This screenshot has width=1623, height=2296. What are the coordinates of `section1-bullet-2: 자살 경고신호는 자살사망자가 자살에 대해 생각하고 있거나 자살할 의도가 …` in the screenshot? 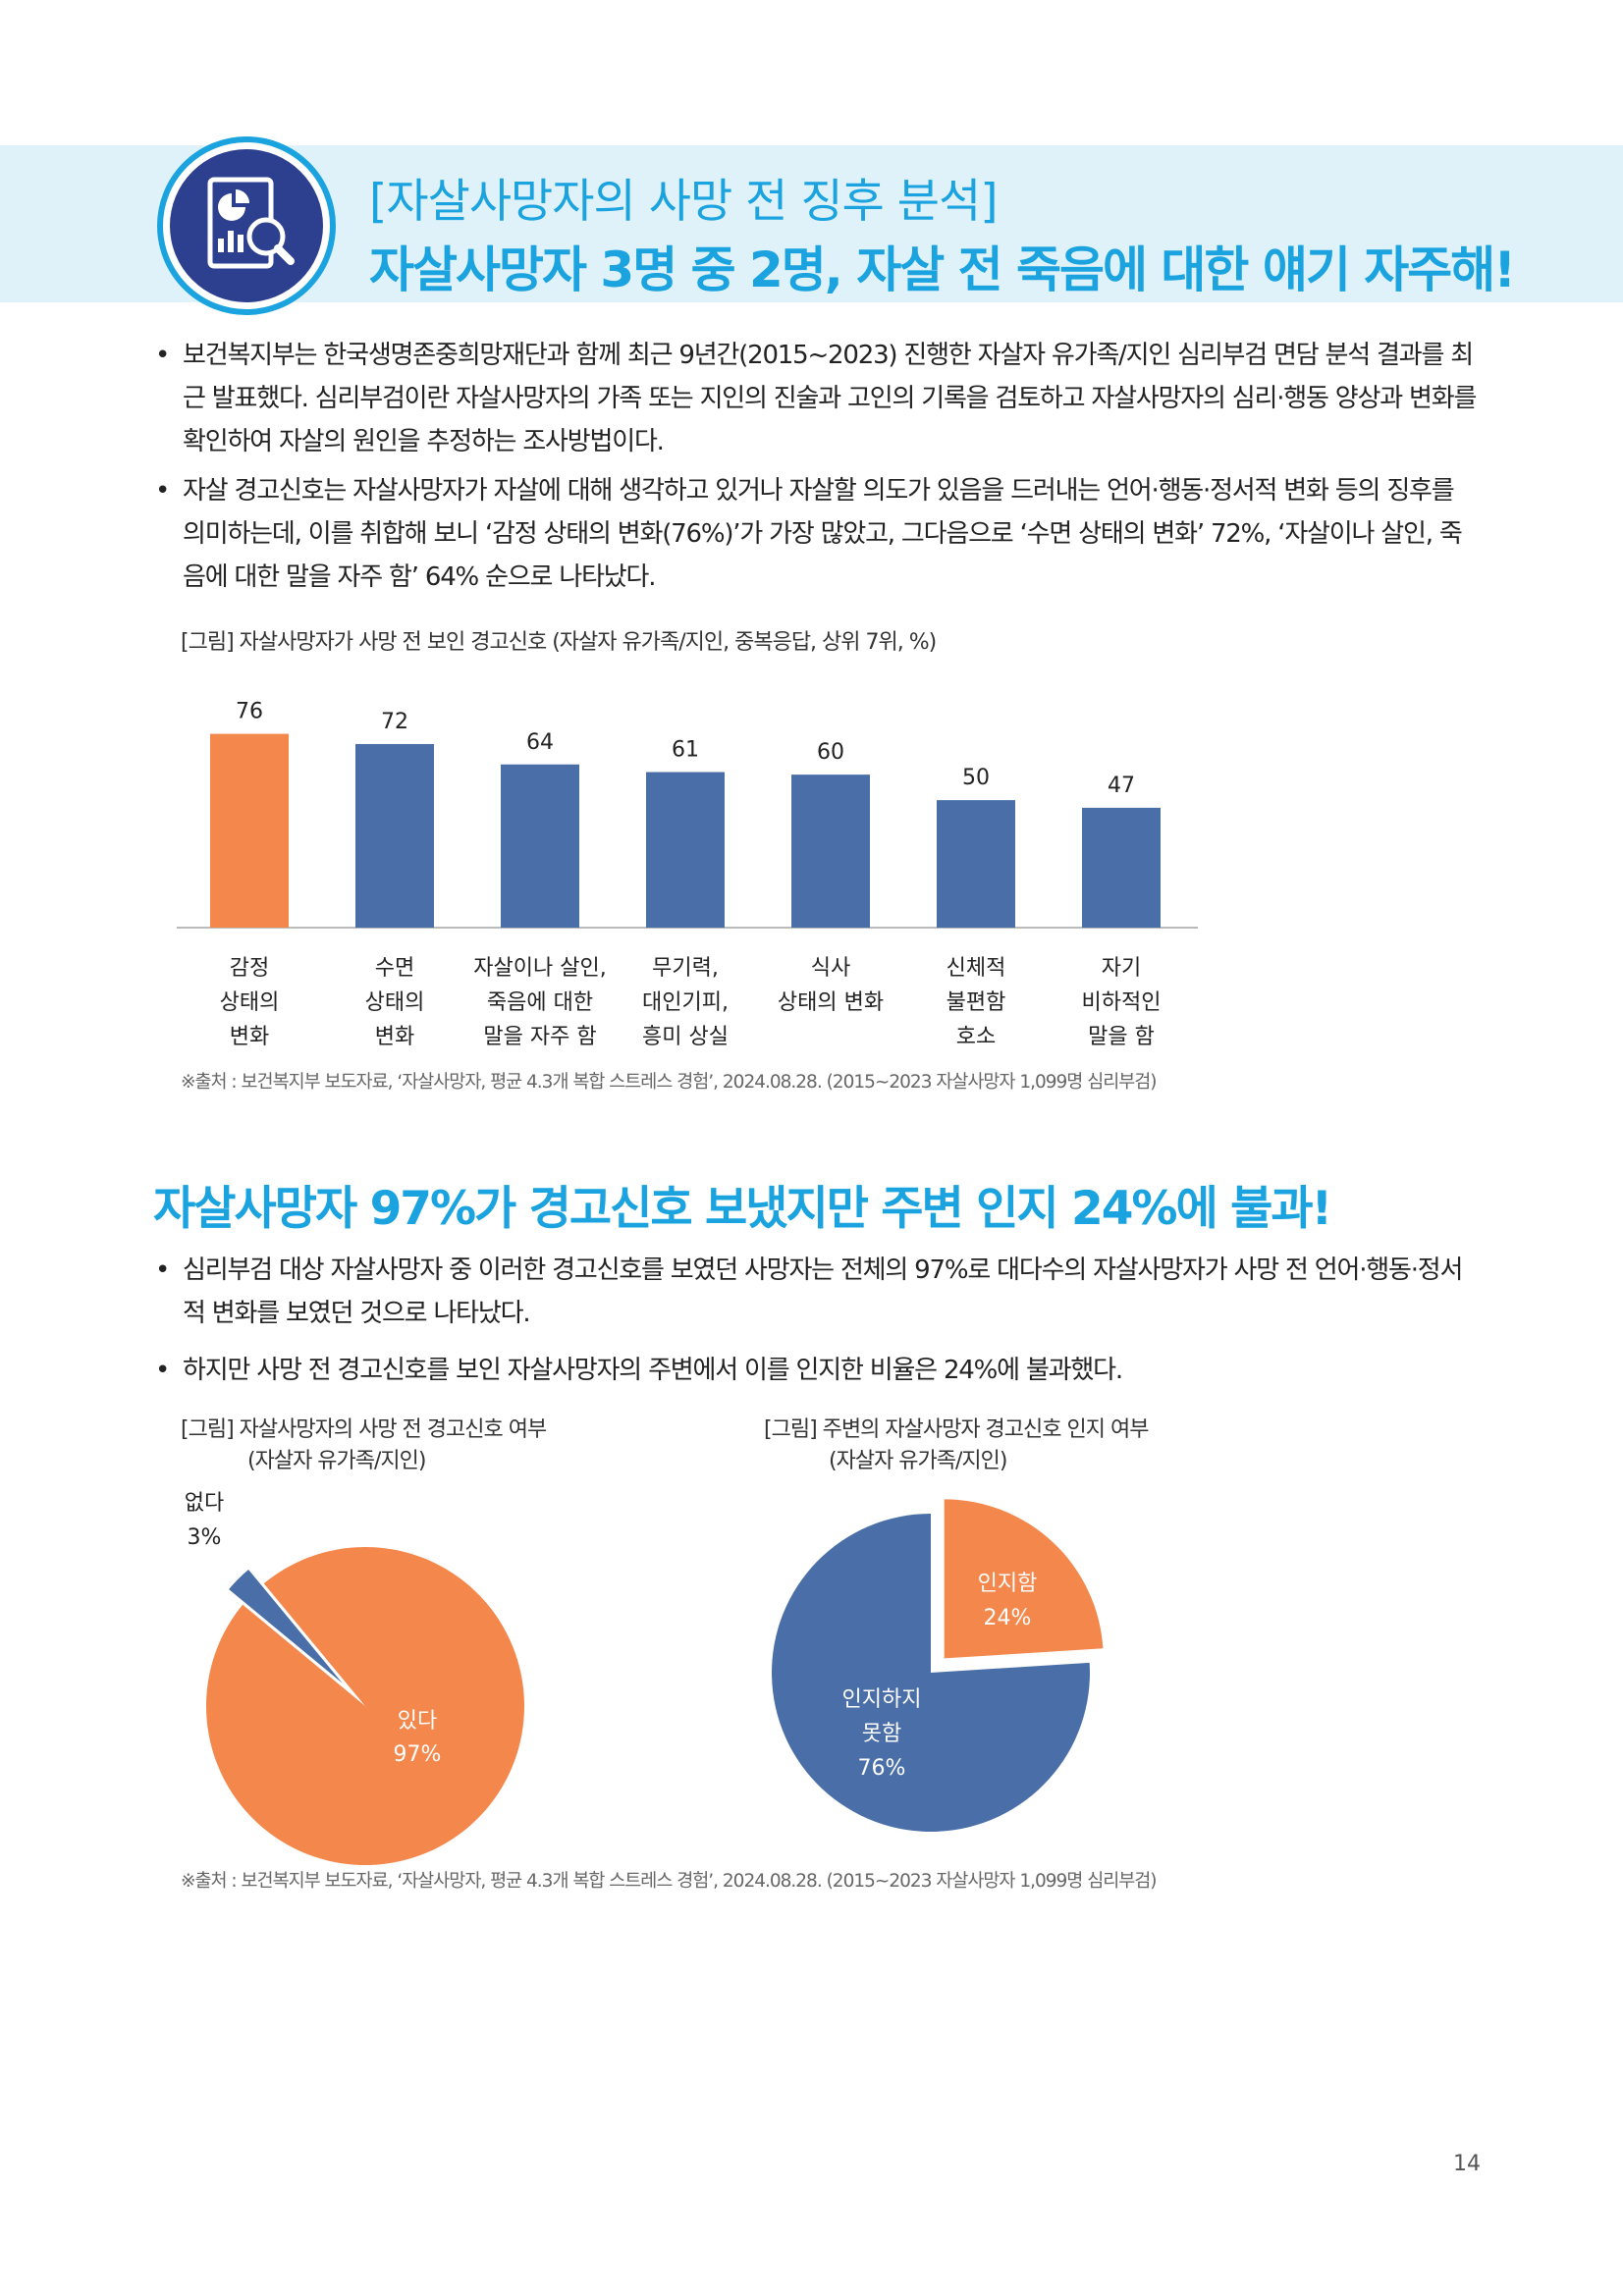 It's located at (816, 534).